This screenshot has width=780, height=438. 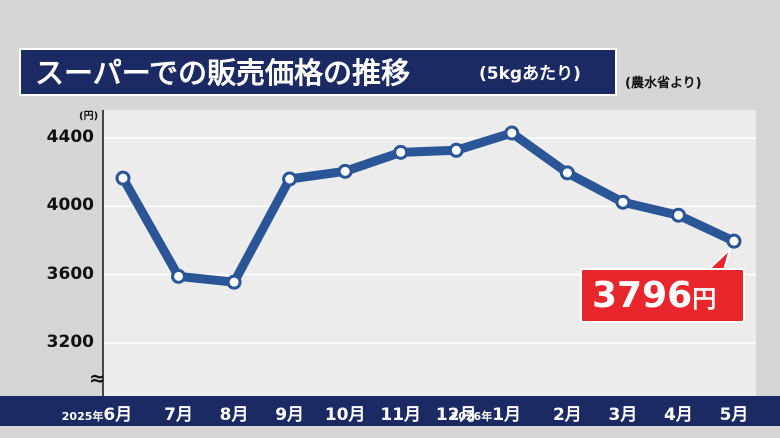 What do you see at coordinates (663, 83) in the screenshot?
I see `source-note: (農水省より)` at bounding box center [663, 83].